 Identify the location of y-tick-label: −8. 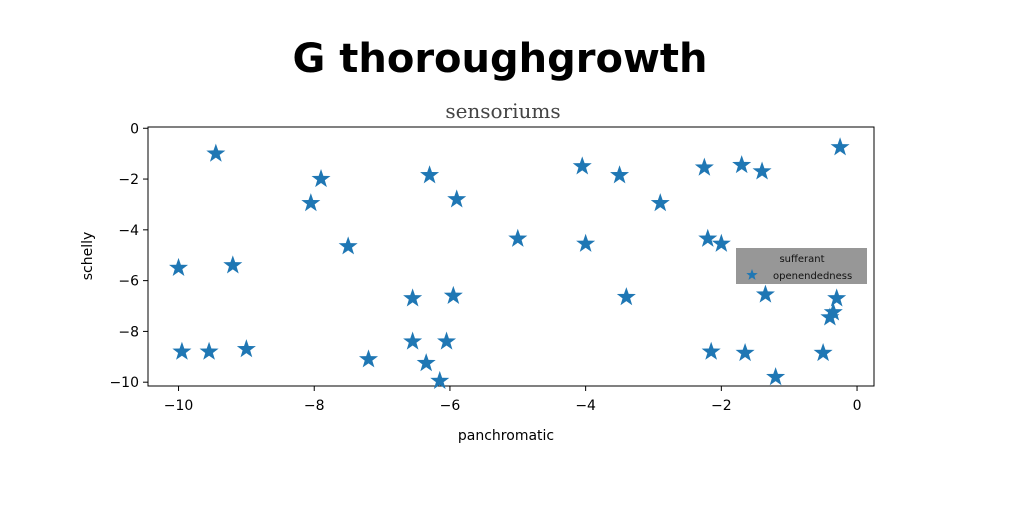
(128, 332).